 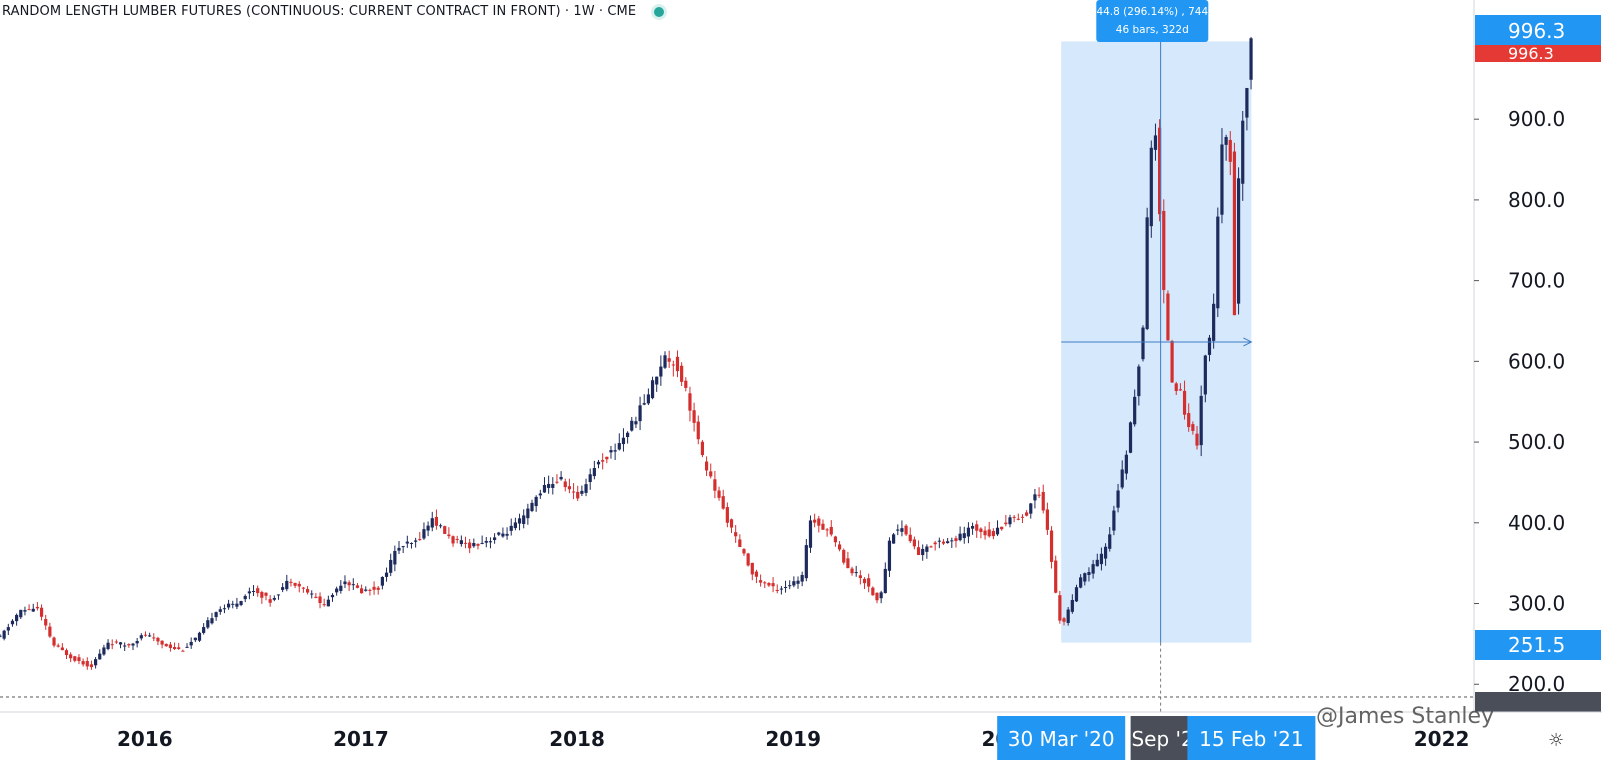 What do you see at coordinates (145, 739) in the screenshot?
I see `time-tick-label: 2016` at bounding box center [145, 739].